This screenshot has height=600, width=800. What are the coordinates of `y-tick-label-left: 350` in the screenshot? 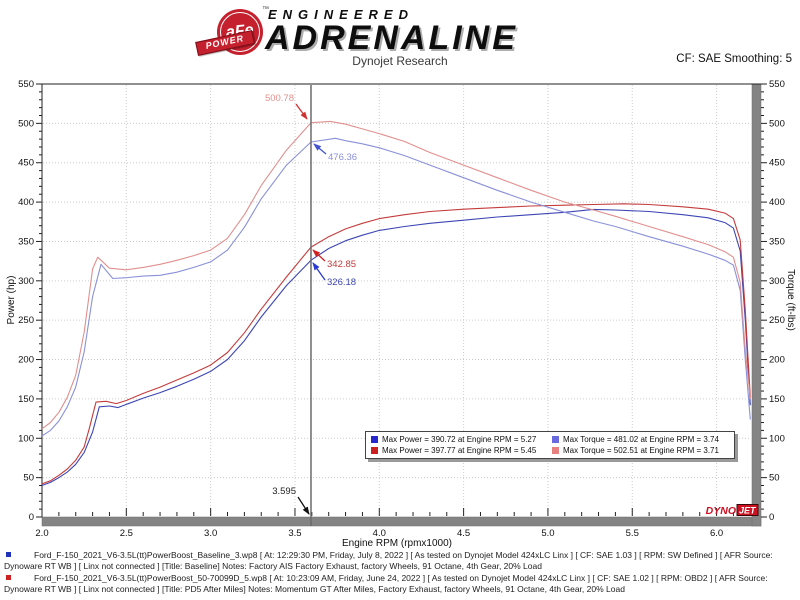 It's located at (26, 241).